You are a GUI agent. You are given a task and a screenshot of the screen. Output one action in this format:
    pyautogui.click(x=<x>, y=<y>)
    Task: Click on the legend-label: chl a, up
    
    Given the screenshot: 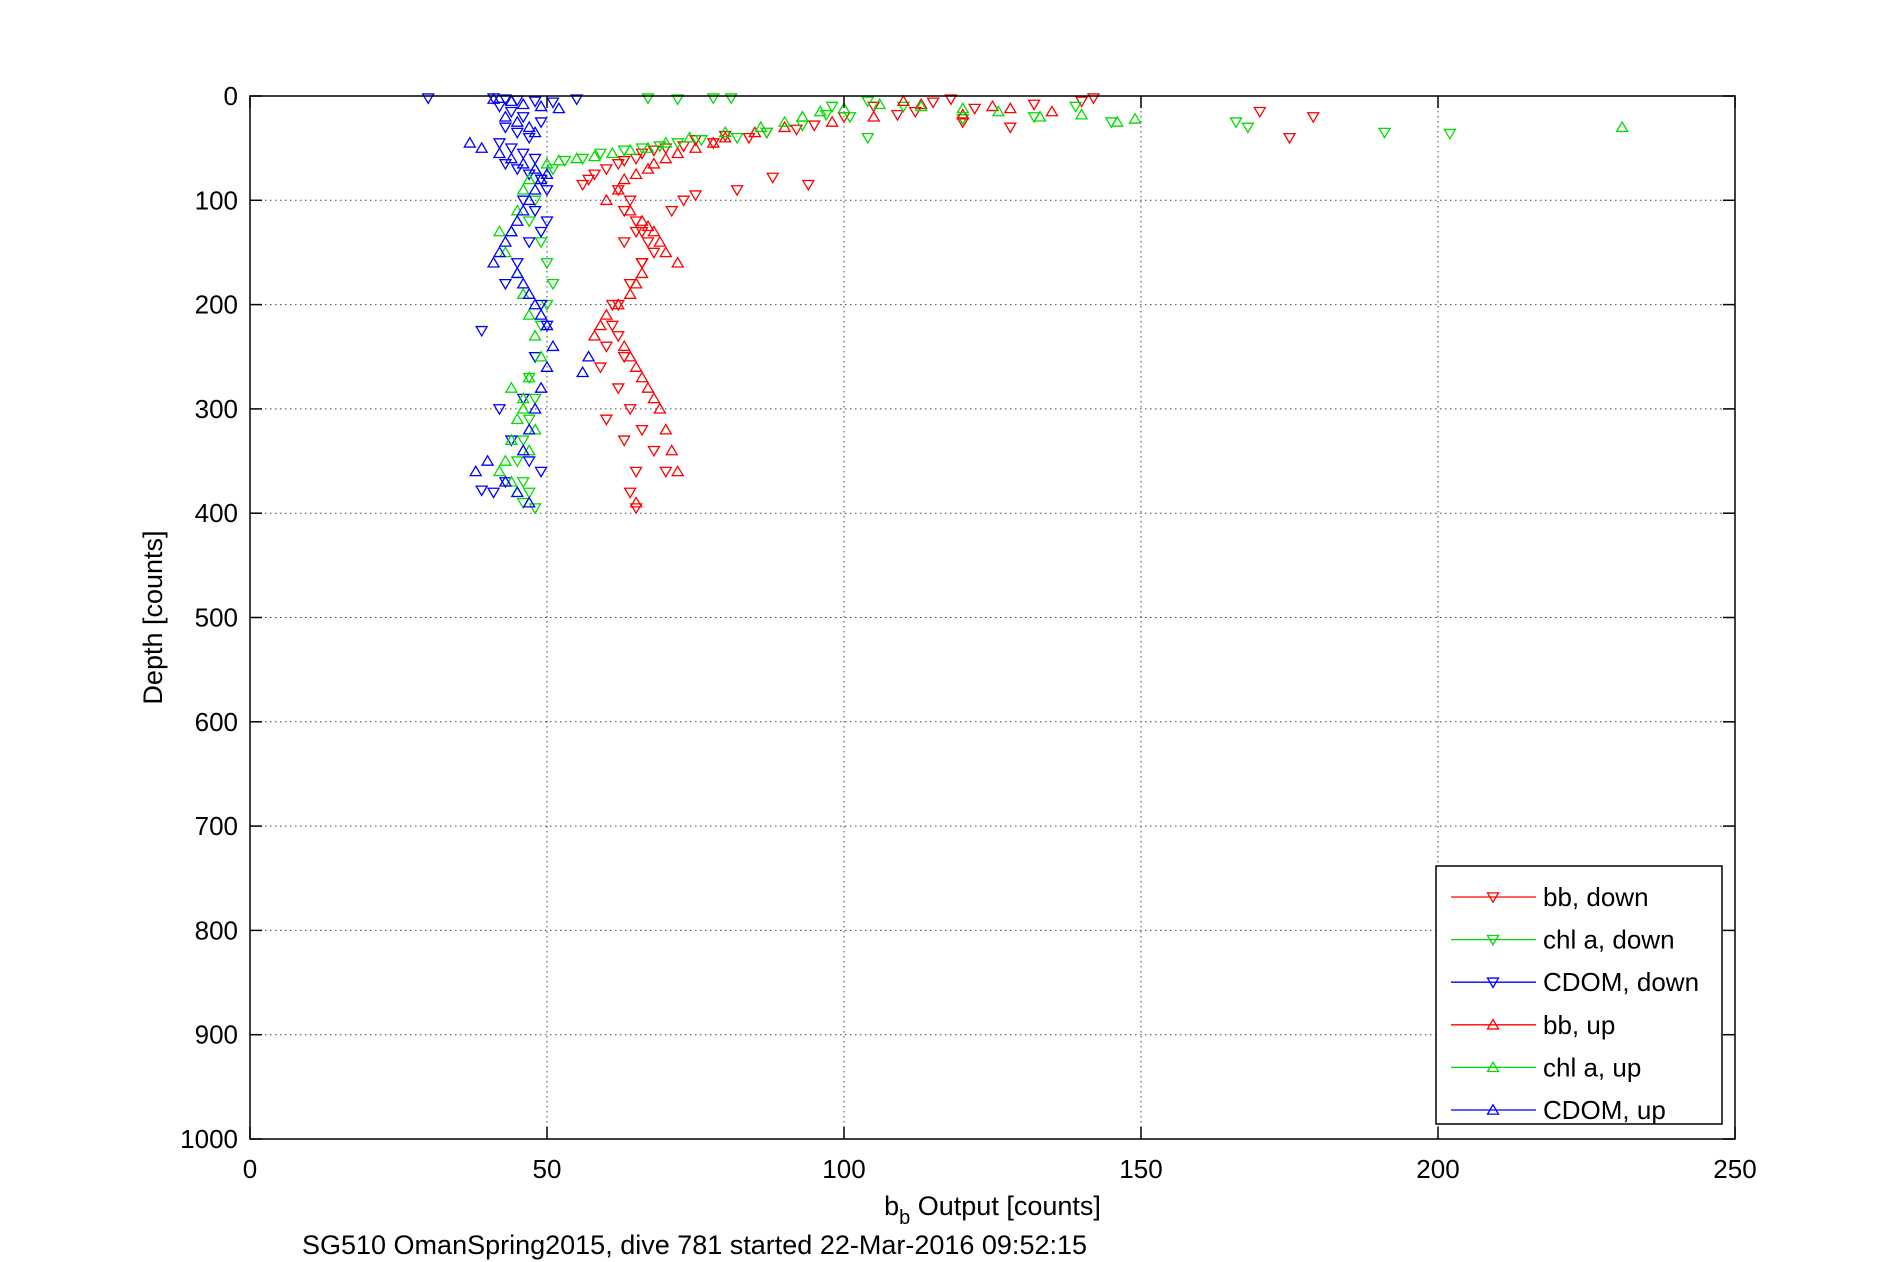 What is the action you would take?
    pyautogui.click(x=1592, y=1067)
    